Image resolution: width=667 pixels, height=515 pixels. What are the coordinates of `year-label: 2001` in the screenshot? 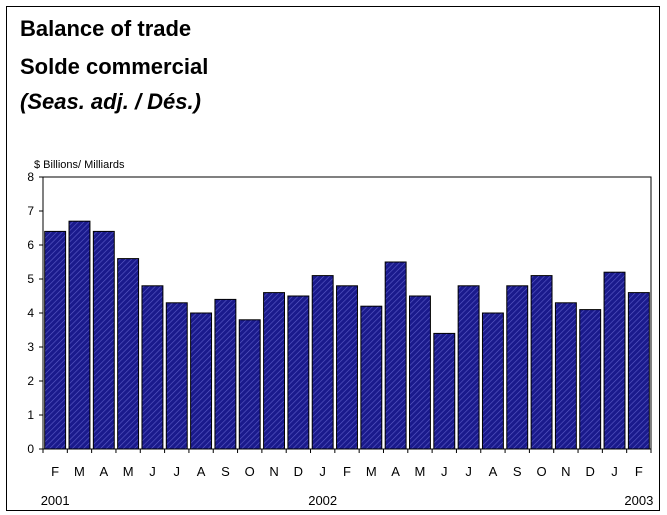 It's located at (55, 500).